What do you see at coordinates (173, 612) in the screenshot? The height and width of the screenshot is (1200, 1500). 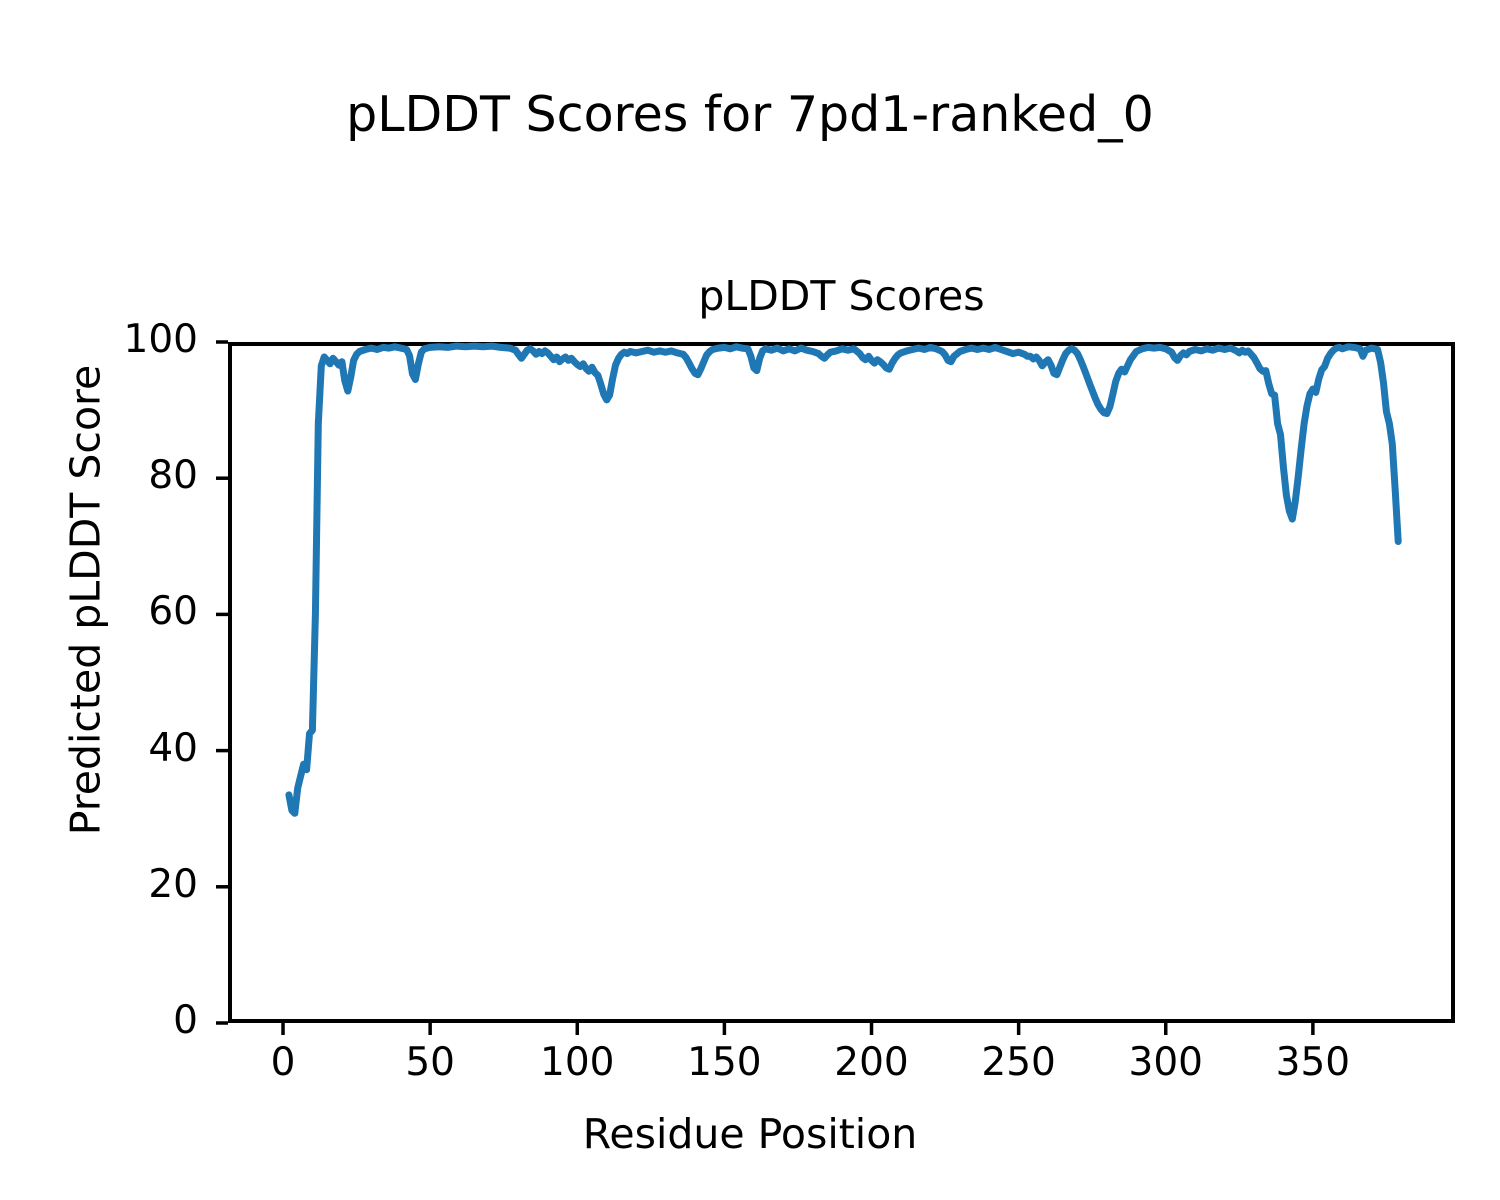 I see `y-tick-label: 60` at bounding box center [173, 612].